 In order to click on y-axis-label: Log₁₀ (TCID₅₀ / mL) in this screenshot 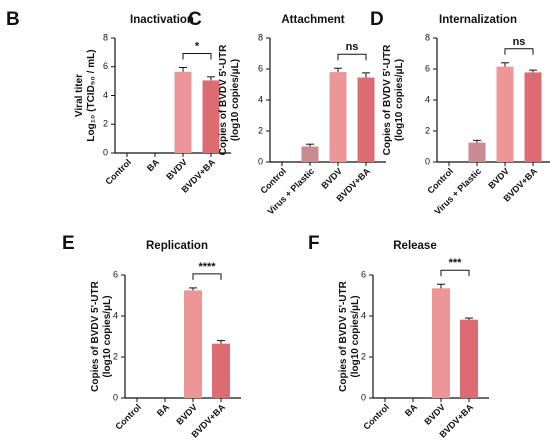, I will do `click(91, 95)`.